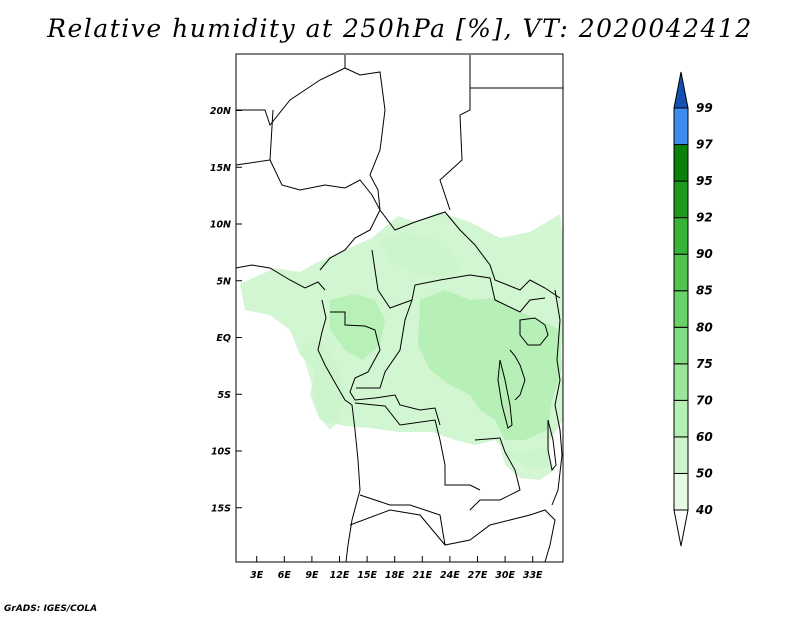 The image size is (800, 618). Describe the element at coordinates (552, 445) in the screenshot. I see `lake-malawi` at that location.